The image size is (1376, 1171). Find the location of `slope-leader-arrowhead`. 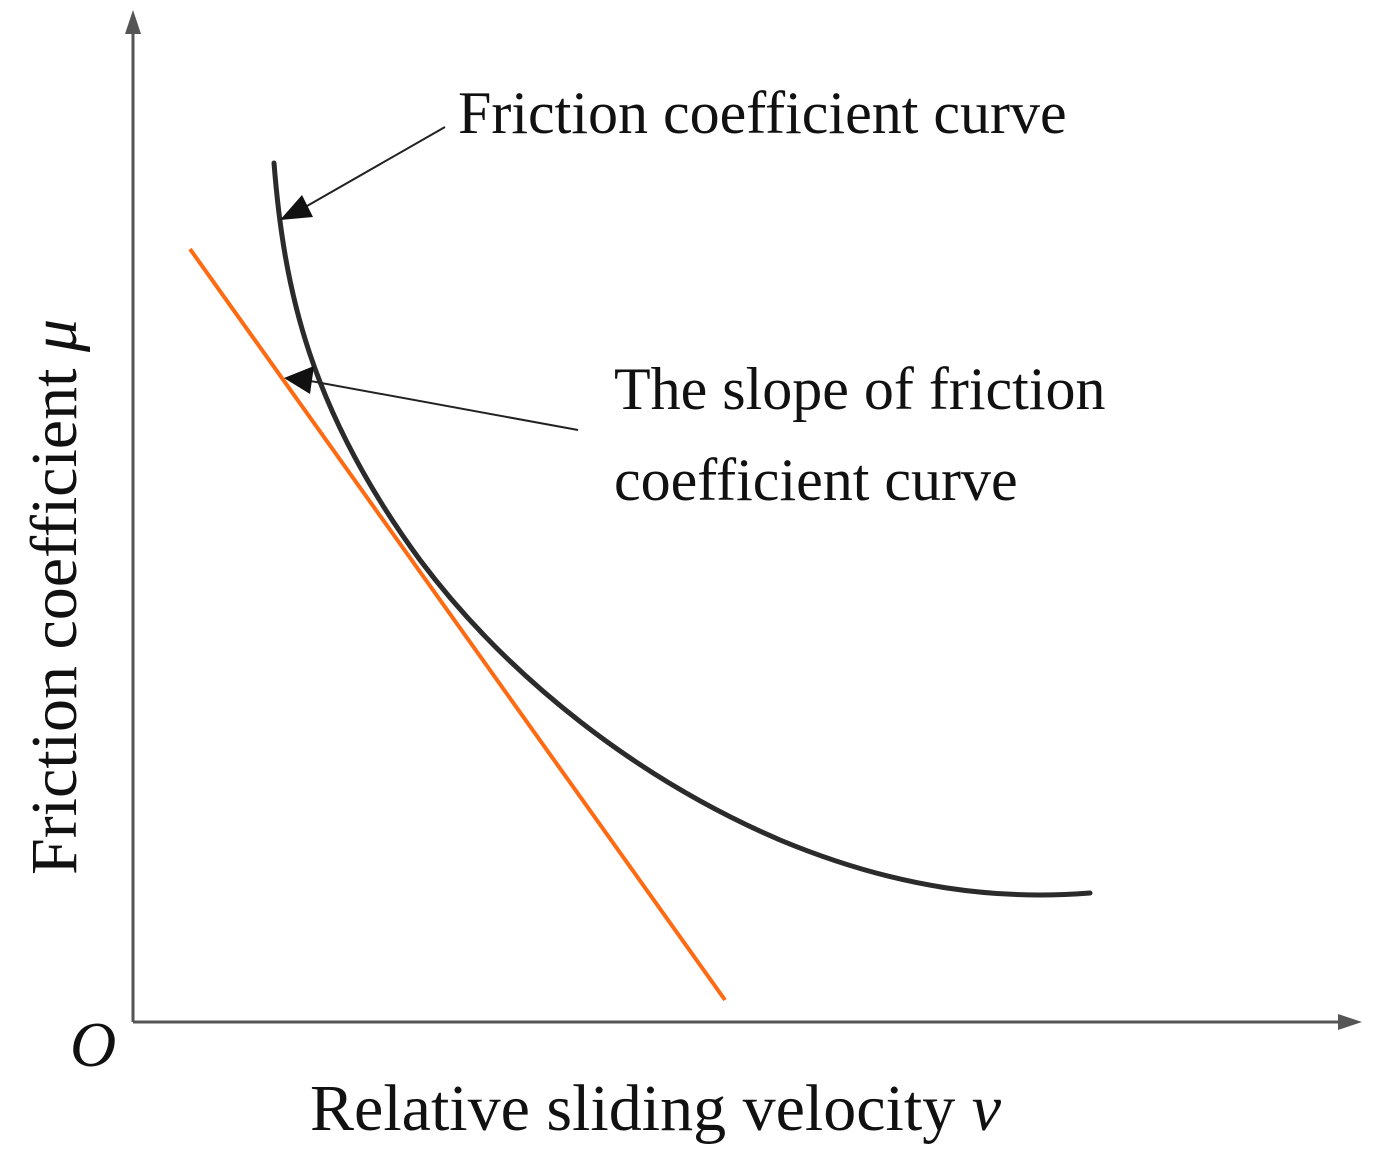

slope-leader-arrowhead is located at coordinates (299, 380).